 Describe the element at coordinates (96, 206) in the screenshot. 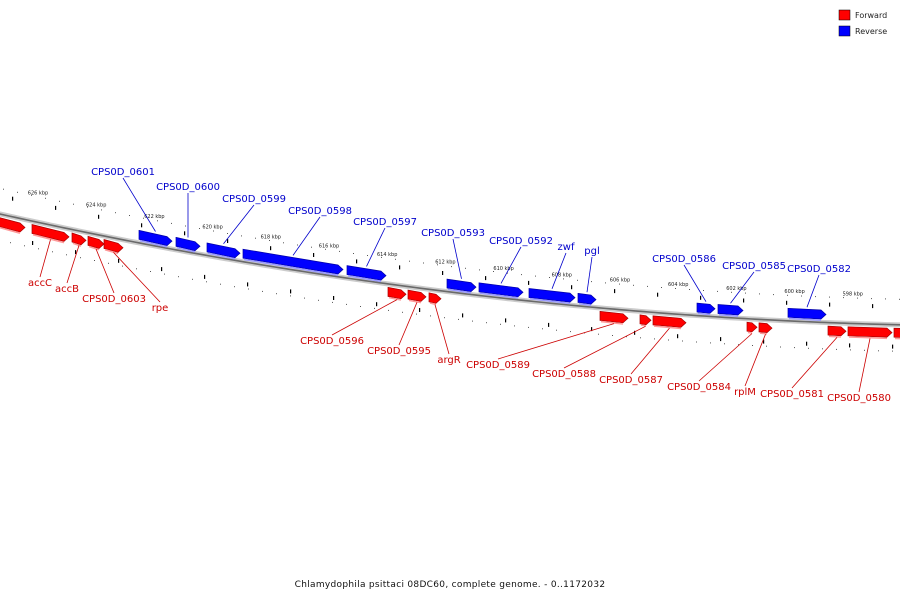

I see `scale-label-624: 624 kbp` at that location.